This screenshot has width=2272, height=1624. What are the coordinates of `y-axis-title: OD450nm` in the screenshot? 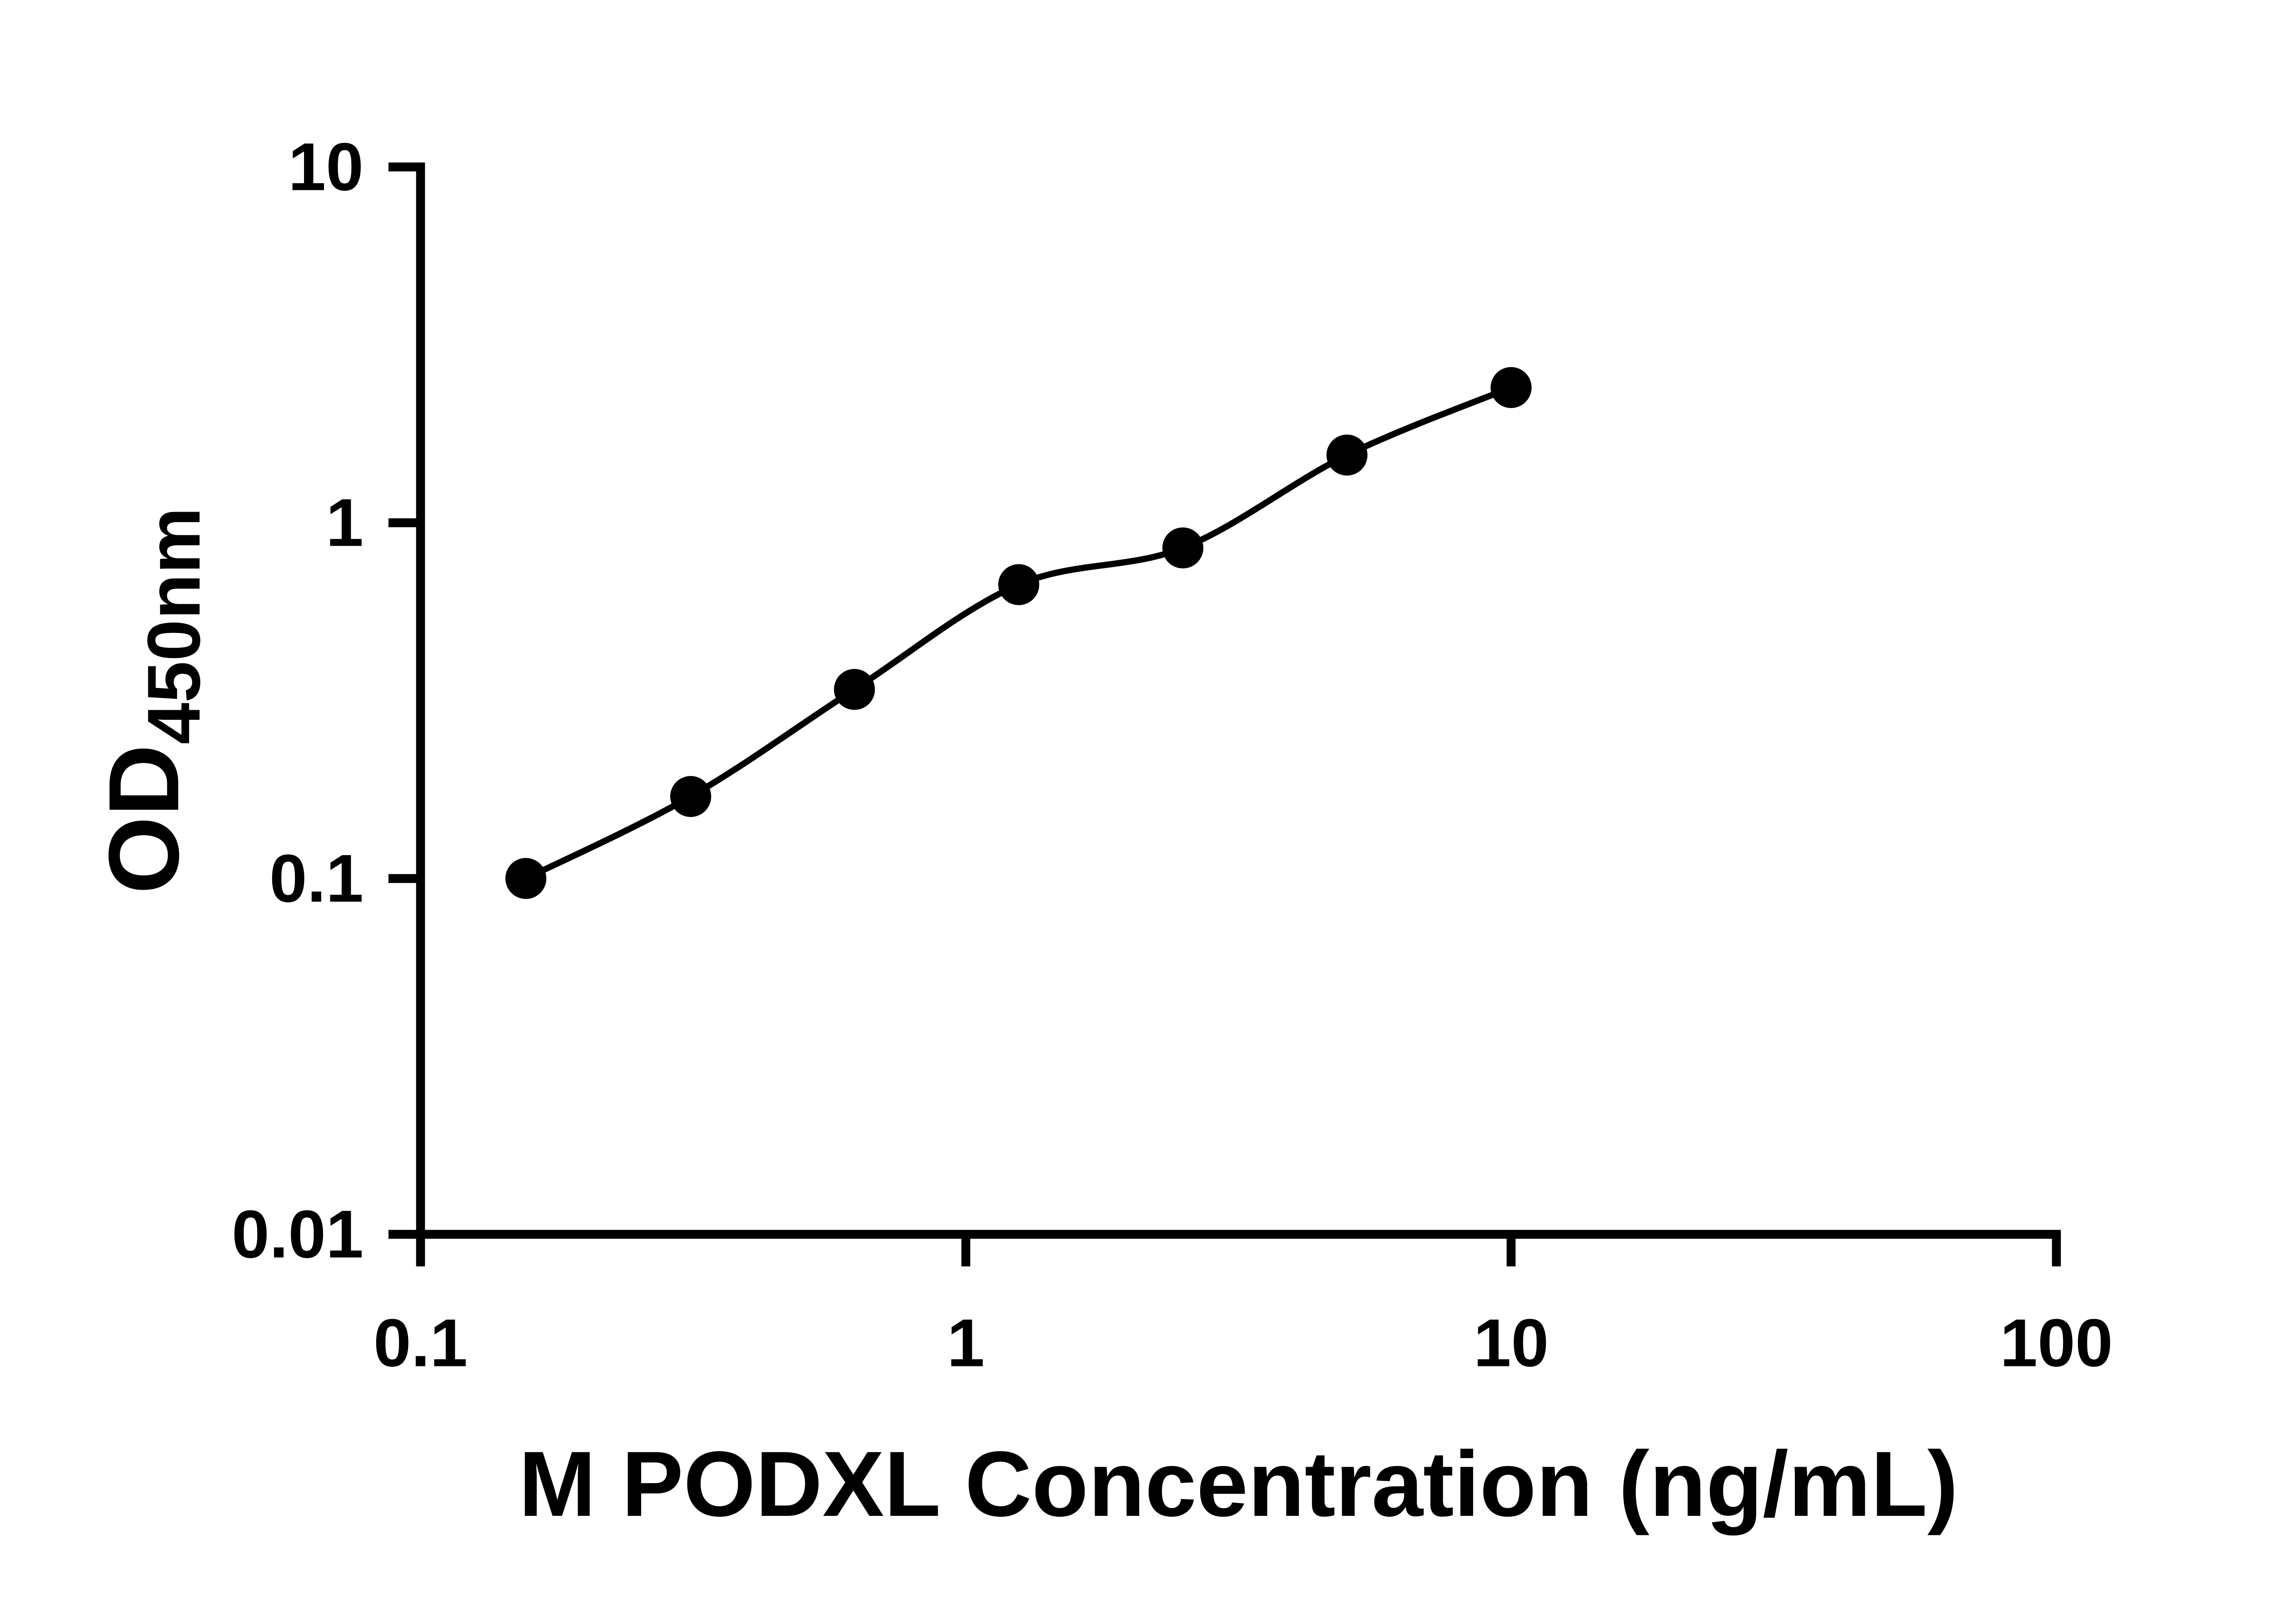 It's located at (151, 700).